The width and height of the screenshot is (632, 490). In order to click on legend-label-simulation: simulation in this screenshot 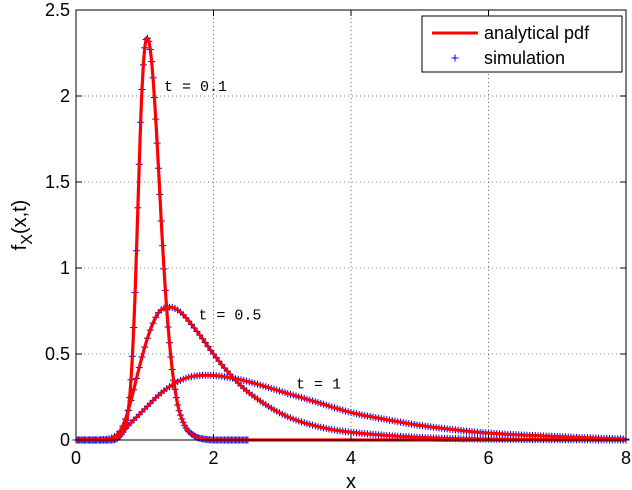, I will do `click(524, 58)`.